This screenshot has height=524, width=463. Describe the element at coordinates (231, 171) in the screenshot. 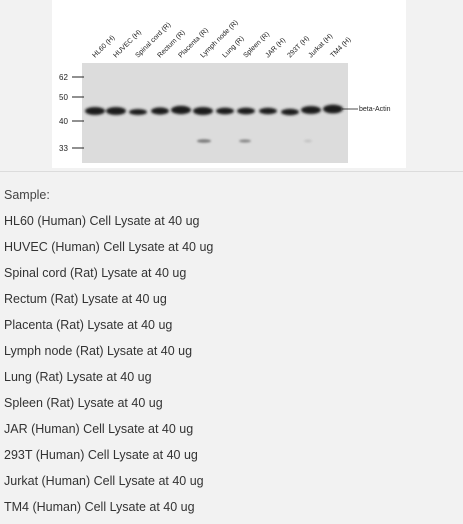

I see `section-divider` at that location.